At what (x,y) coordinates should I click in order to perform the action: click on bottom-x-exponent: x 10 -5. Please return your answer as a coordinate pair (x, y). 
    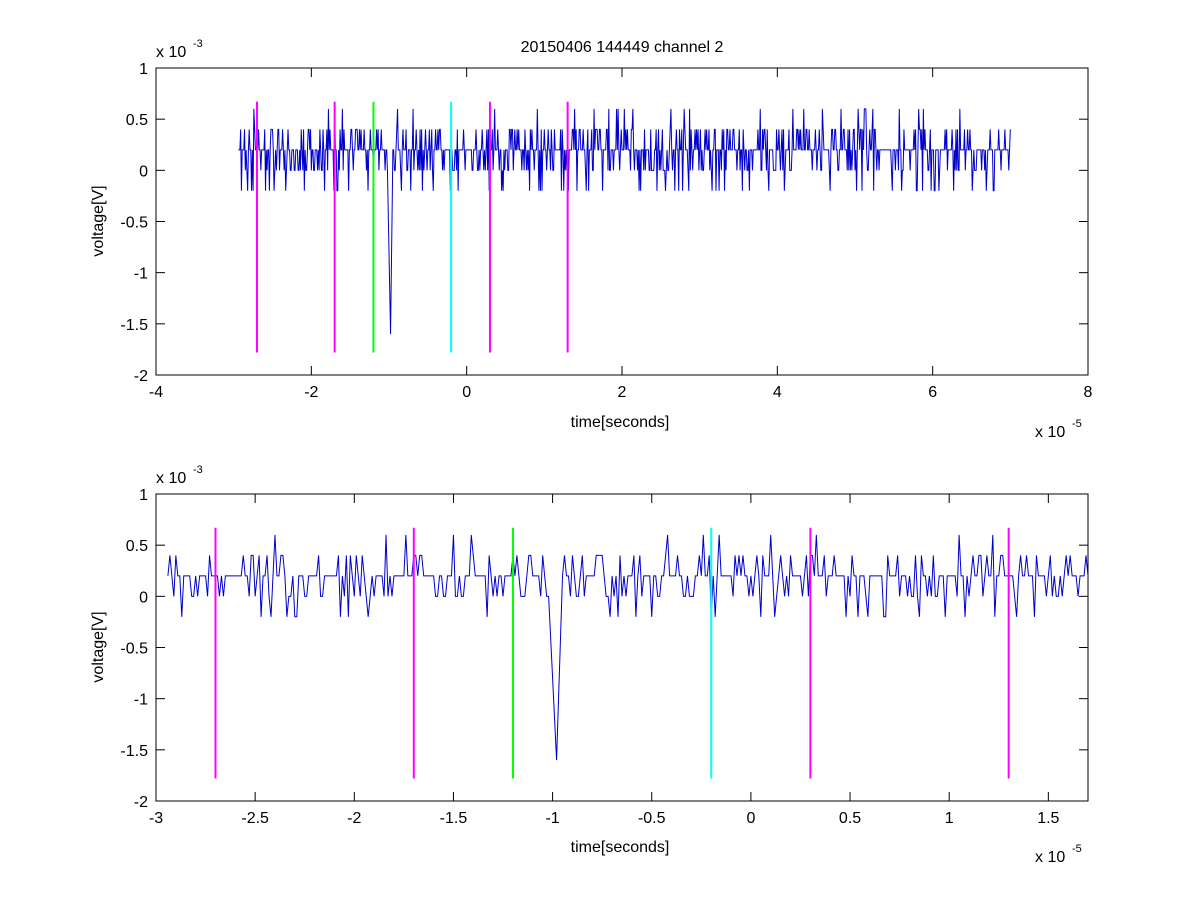
    Looking at the image, I should click on (1058, 854).